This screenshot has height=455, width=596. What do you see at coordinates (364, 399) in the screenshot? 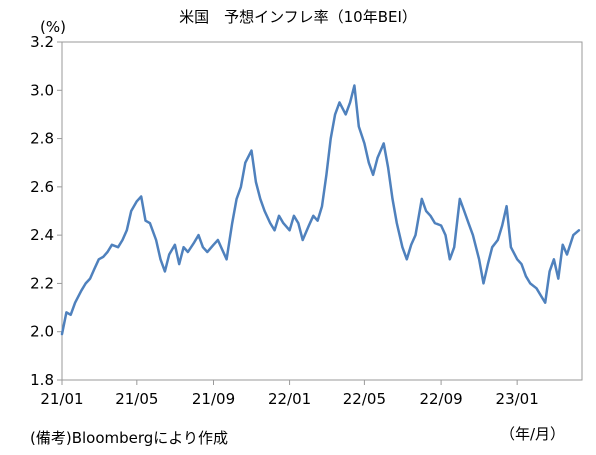
I see `x-tick-label: 22/05` at bounding box center [364, 399].